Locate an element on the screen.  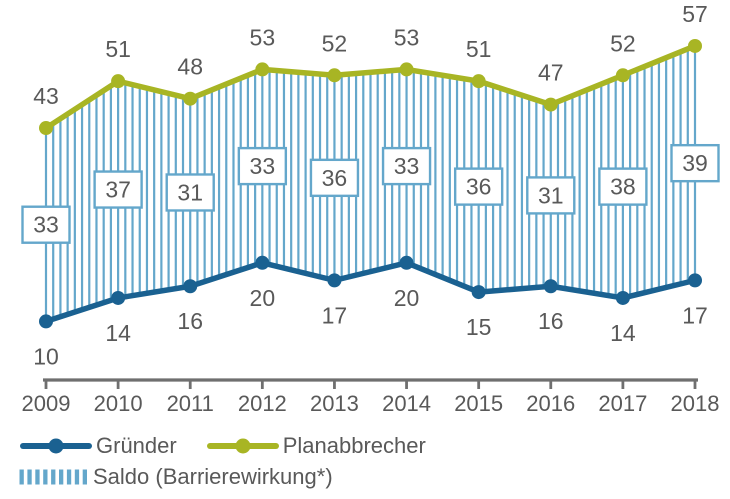
data-point-label: 57 is located at coordinates (695, 14).